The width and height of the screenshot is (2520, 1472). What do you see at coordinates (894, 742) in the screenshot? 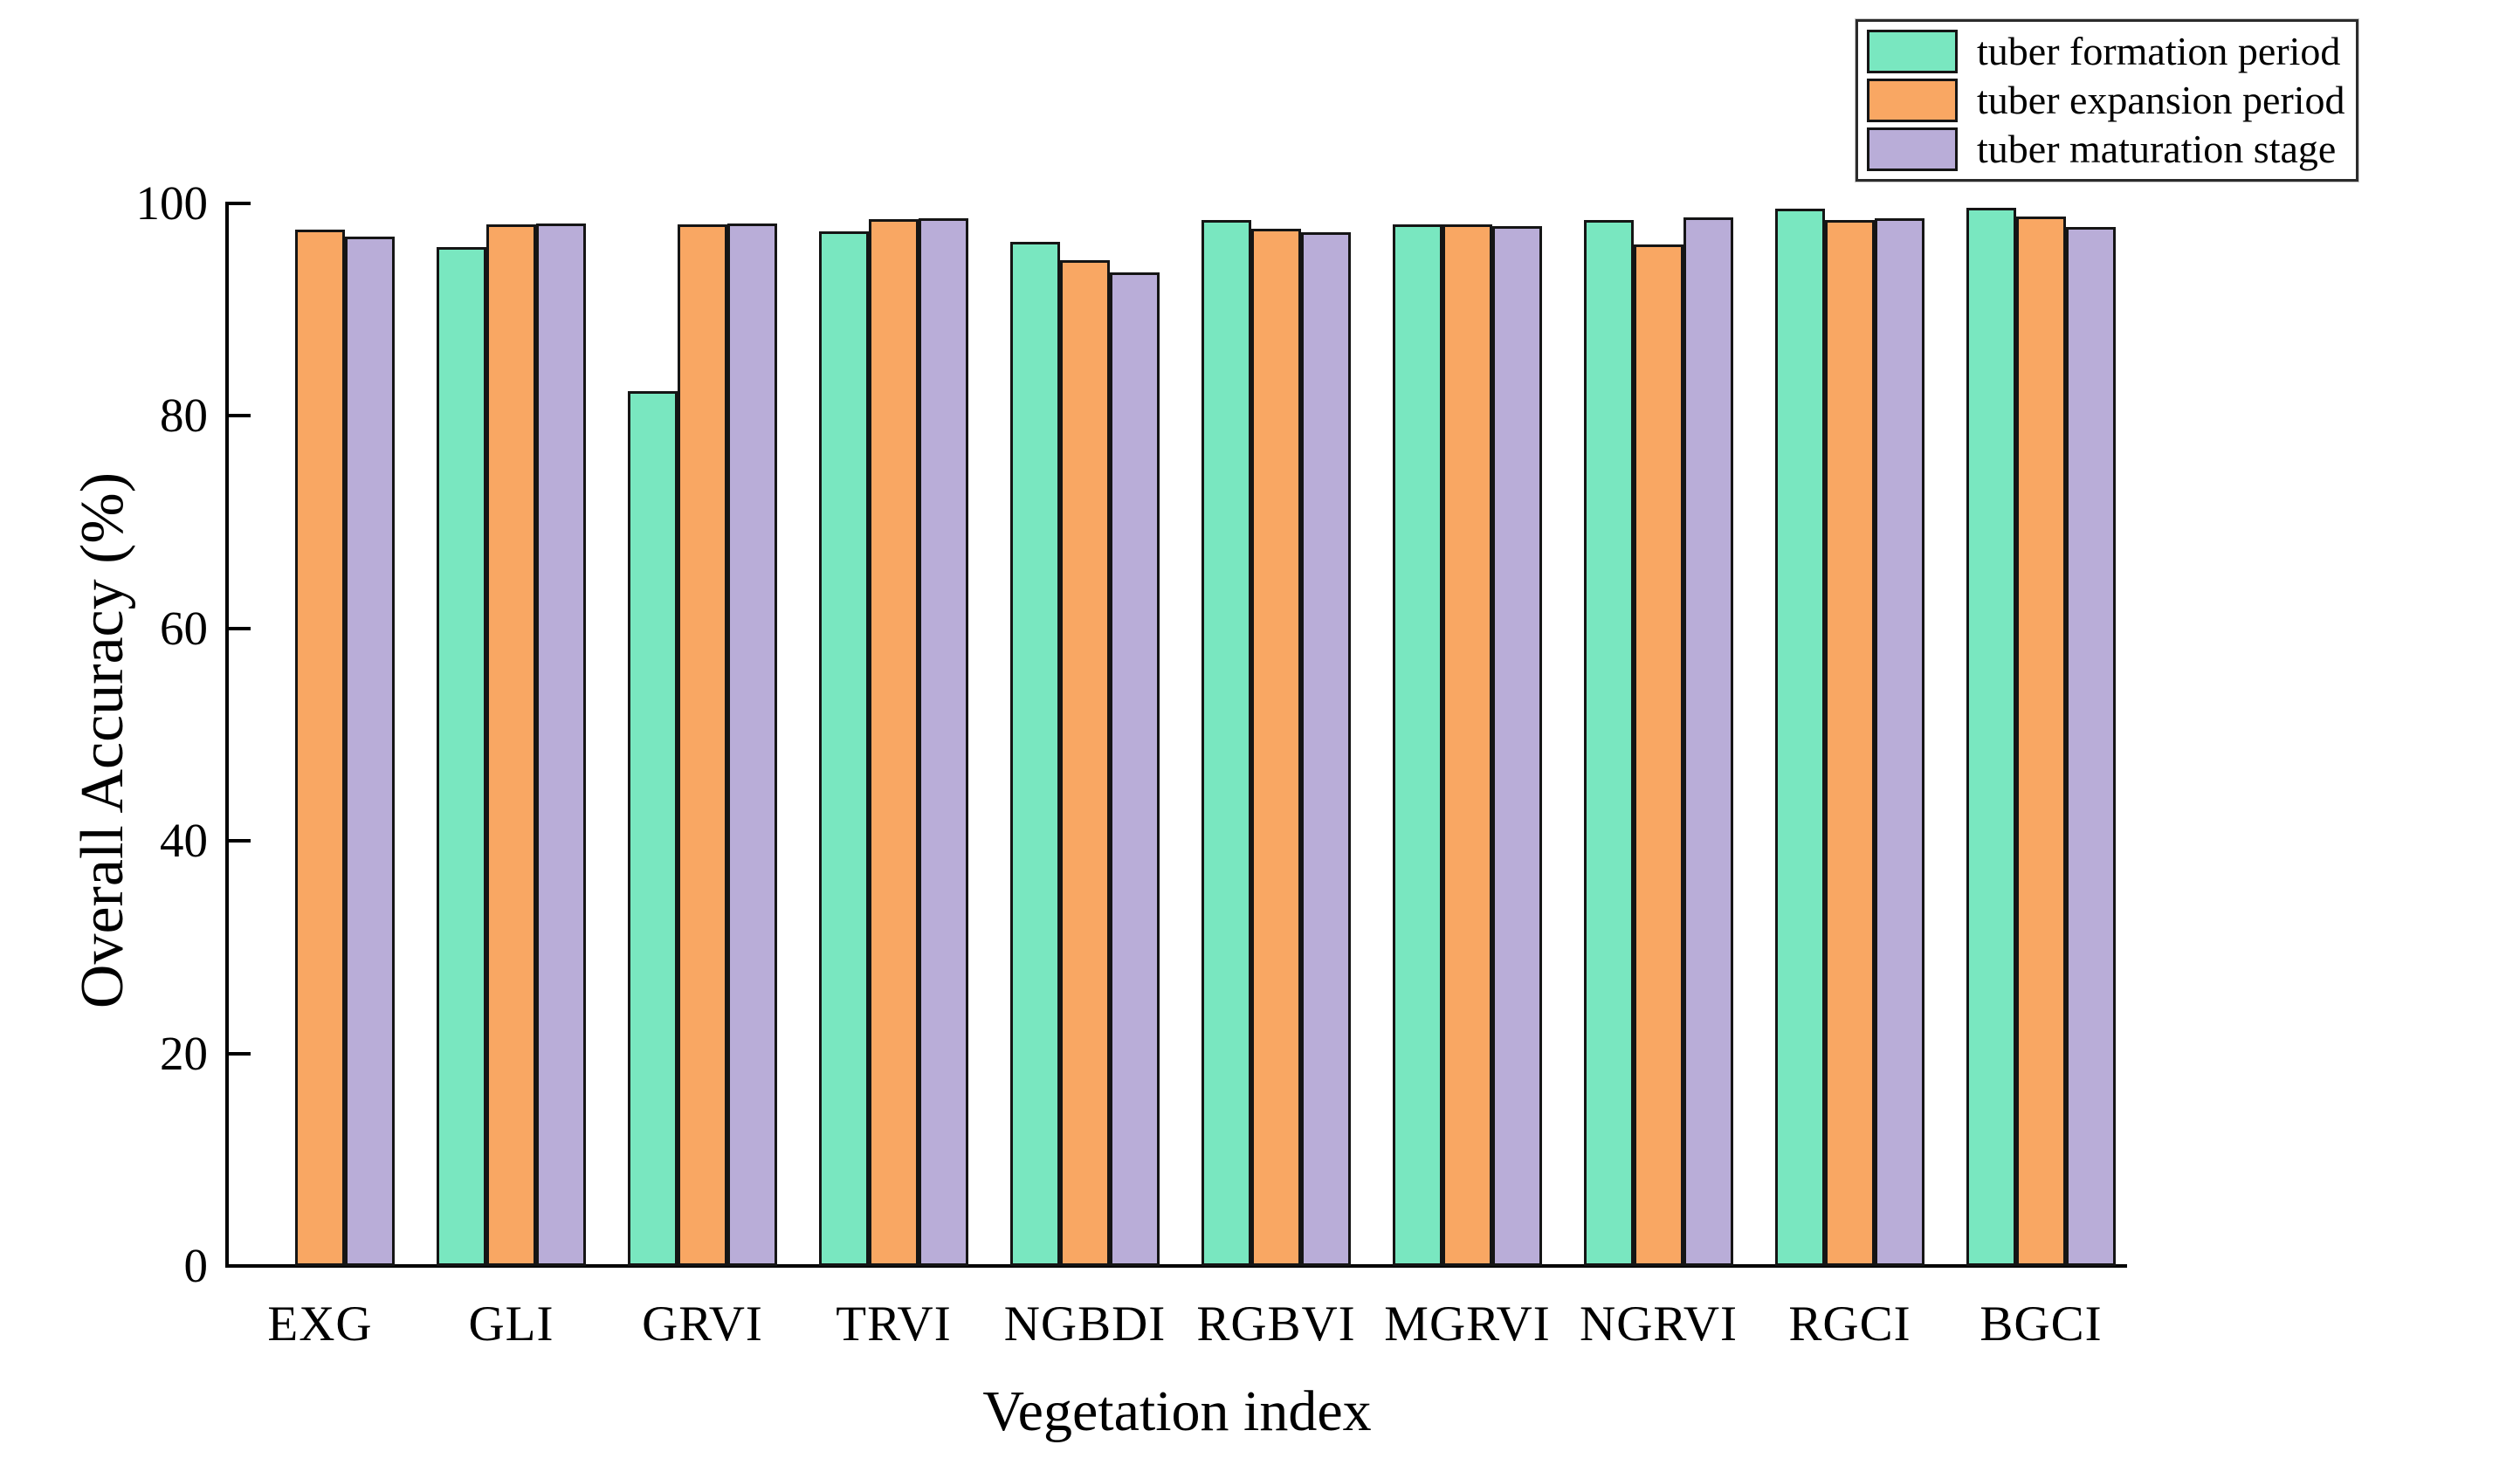
I see `bar-trvi-series2` at bounding box center [894, 742].